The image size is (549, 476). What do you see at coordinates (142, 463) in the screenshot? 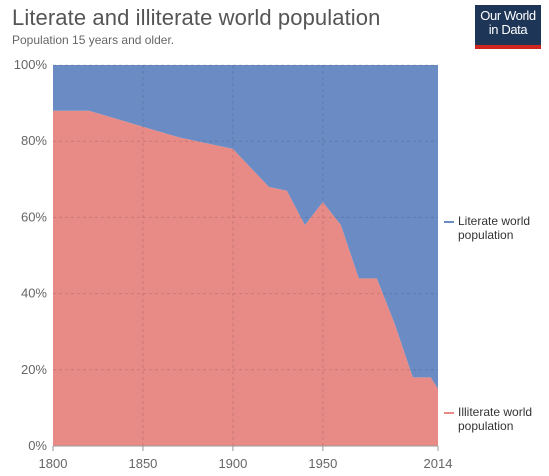
I see `x-tick-label: 1850` at bounding box center [142, 463].